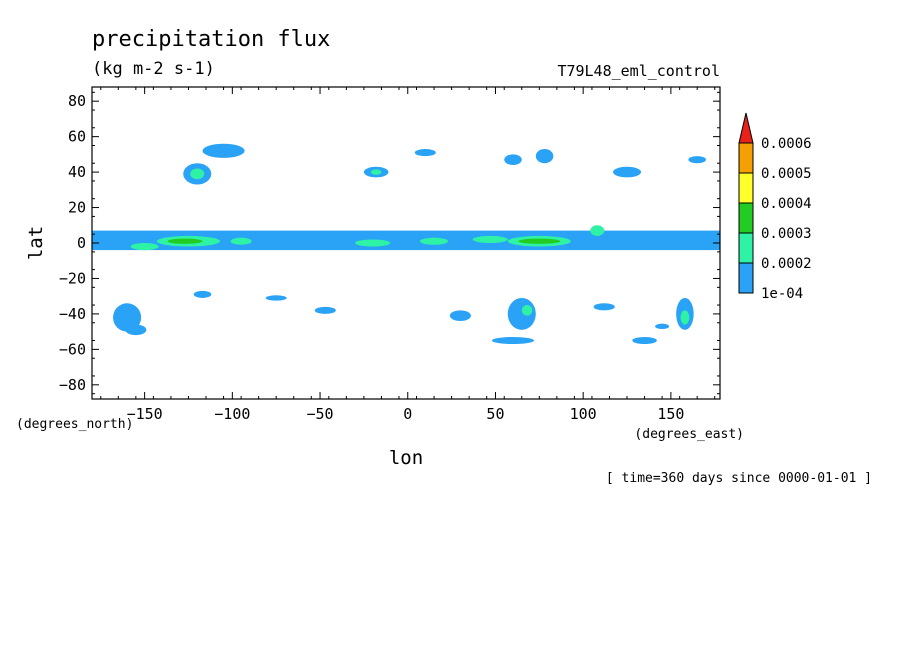  Describe the element at coordinates (77, 137) in the screenshot. I see `y-tick-label: 60` at that location.